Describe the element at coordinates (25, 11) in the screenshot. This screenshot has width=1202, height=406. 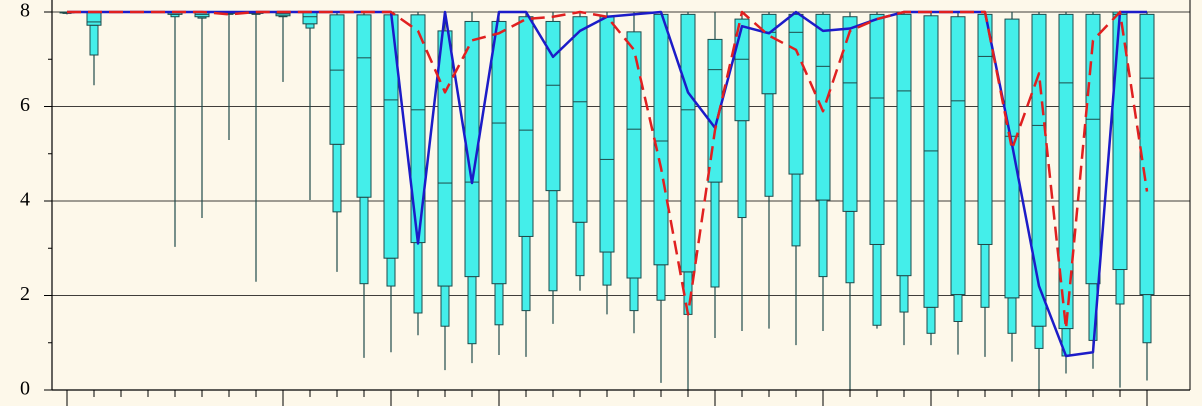
I see `y-tick-label: 8` at that location.